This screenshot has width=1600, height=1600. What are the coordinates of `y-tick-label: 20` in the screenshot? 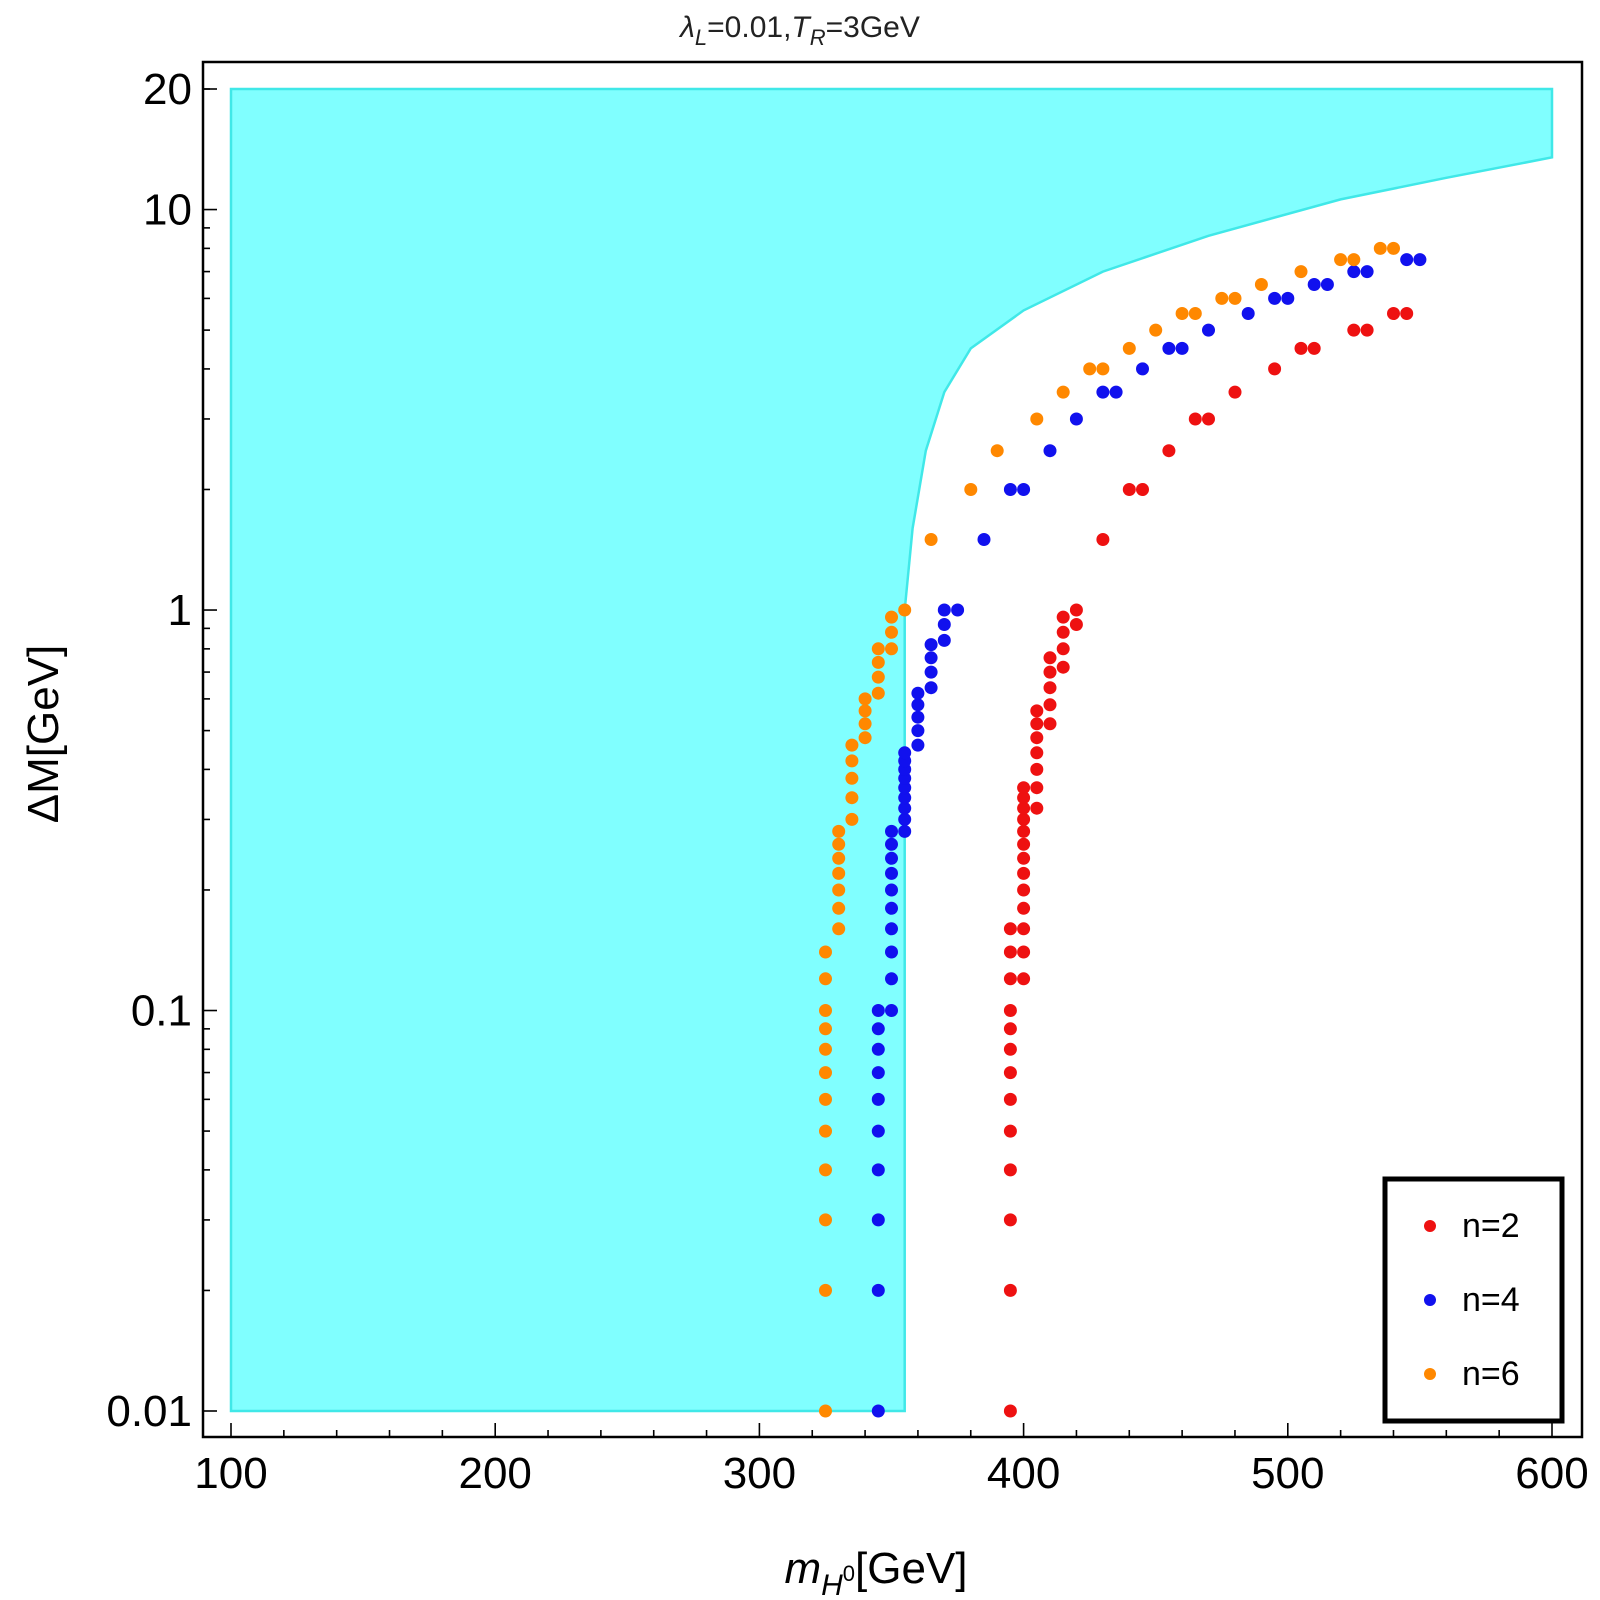 It's located at (167, 89).